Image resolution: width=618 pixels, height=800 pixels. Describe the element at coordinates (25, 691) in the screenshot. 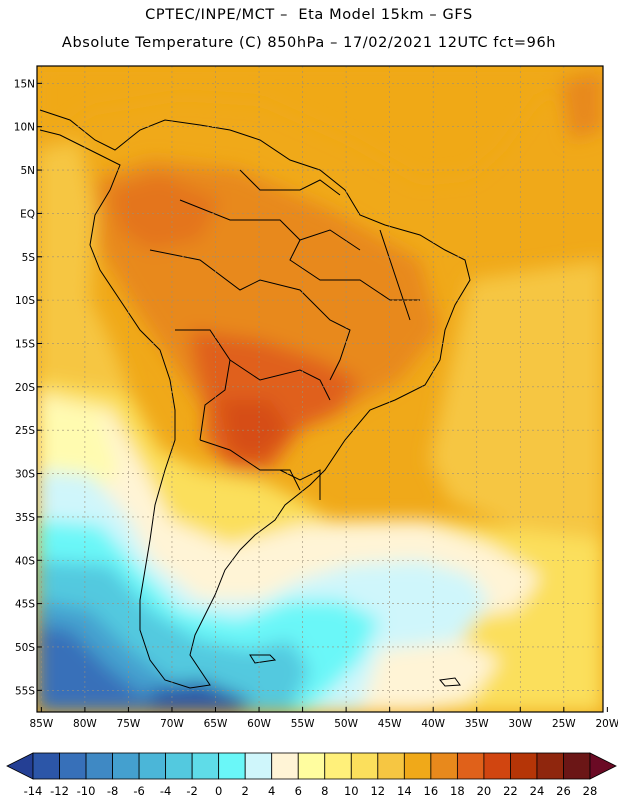

I see `lat-tick-label: 55S` at that location.